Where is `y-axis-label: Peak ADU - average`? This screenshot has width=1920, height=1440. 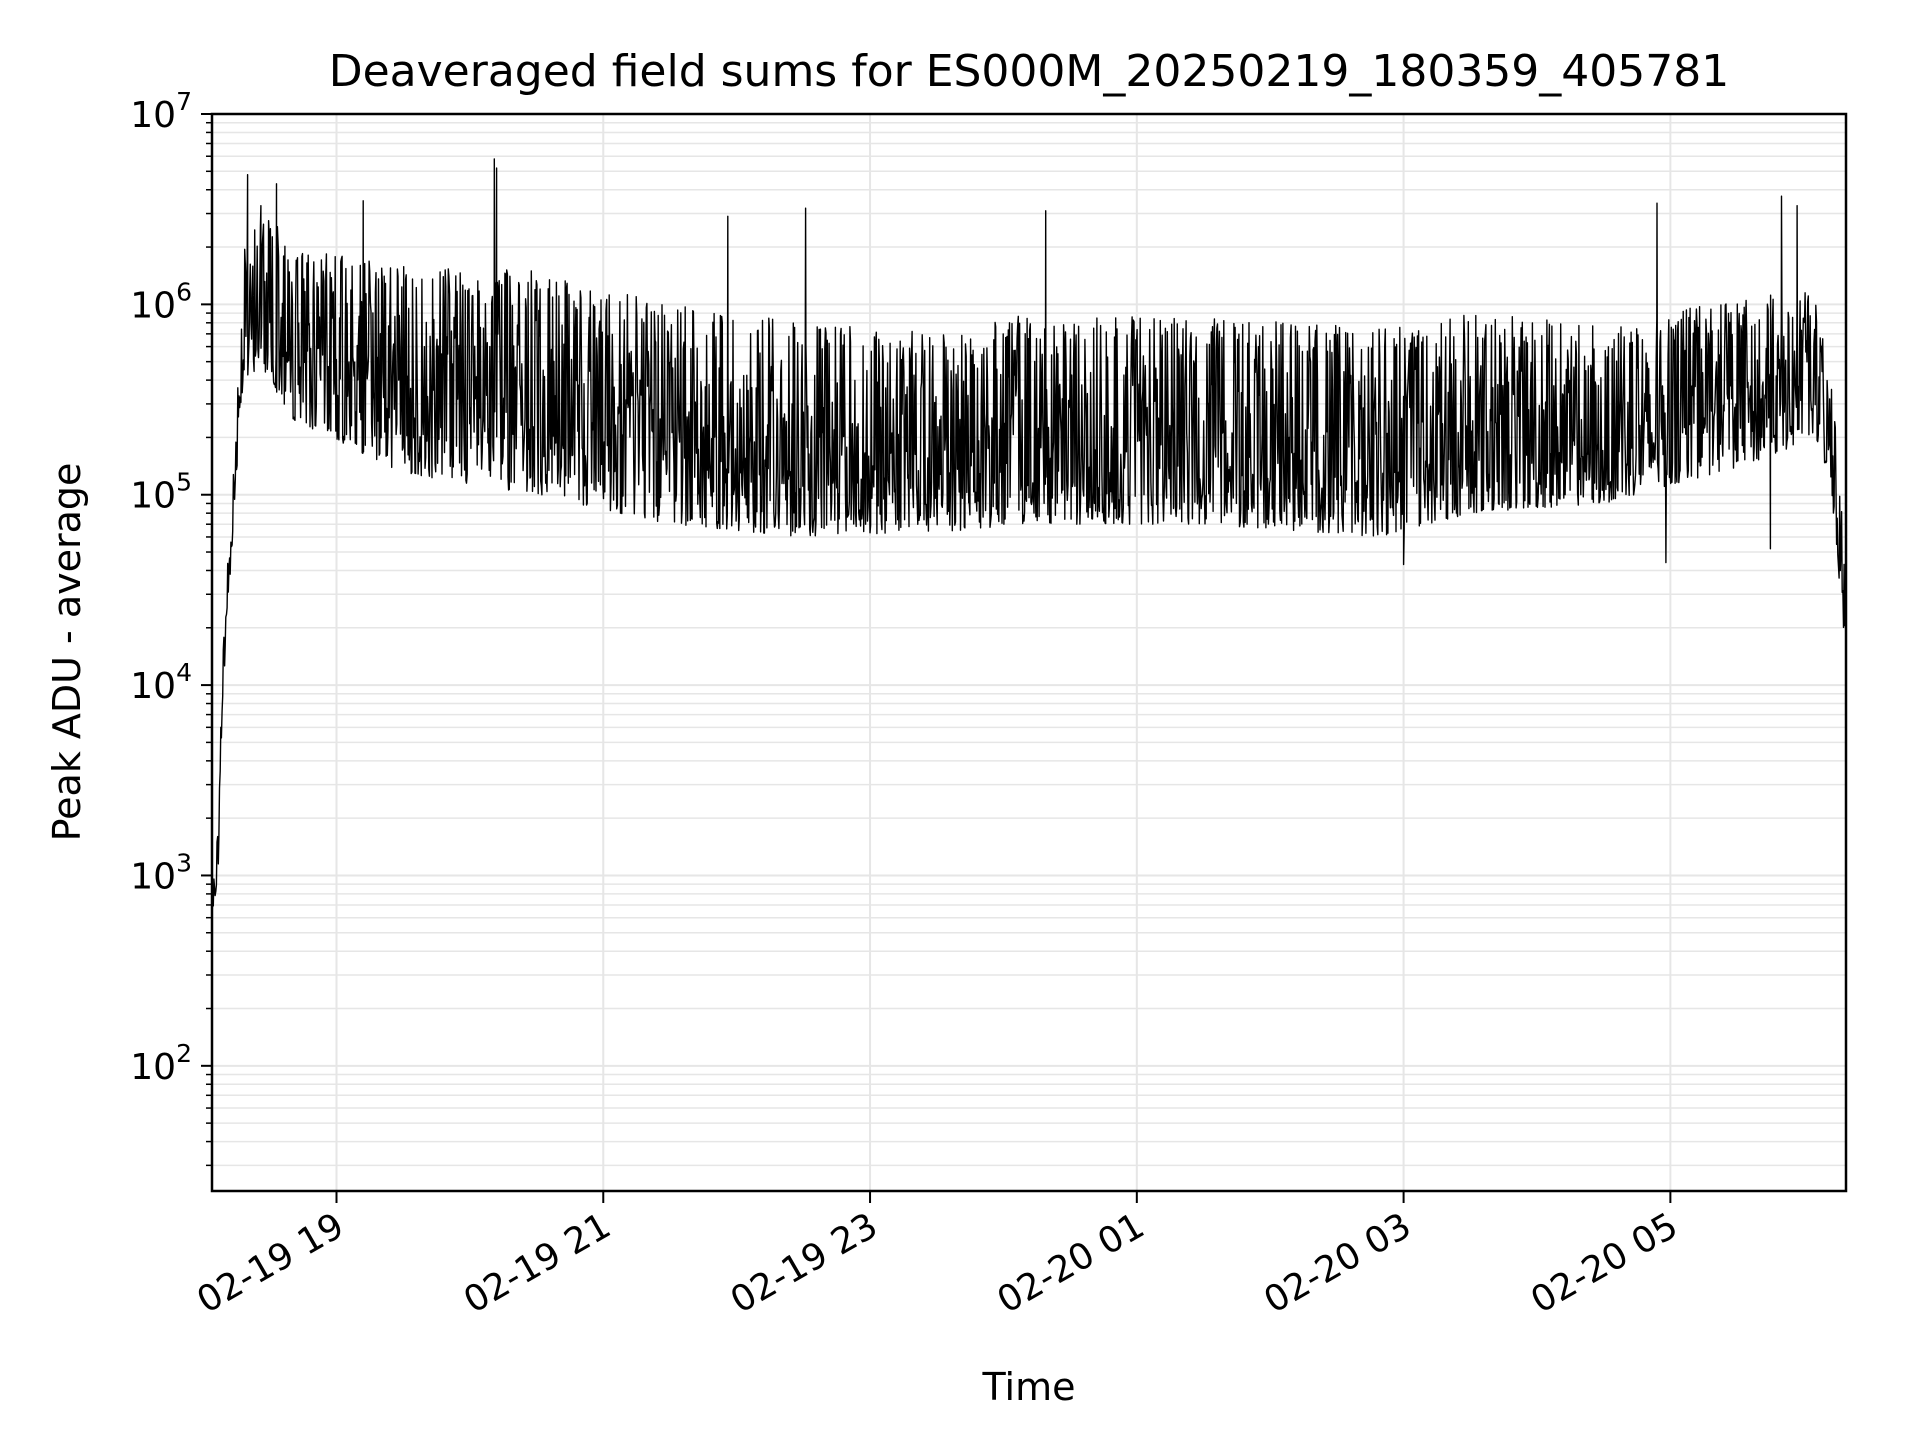
y-axis-label: Peak ADU - average is located at coordinates (67, 652).